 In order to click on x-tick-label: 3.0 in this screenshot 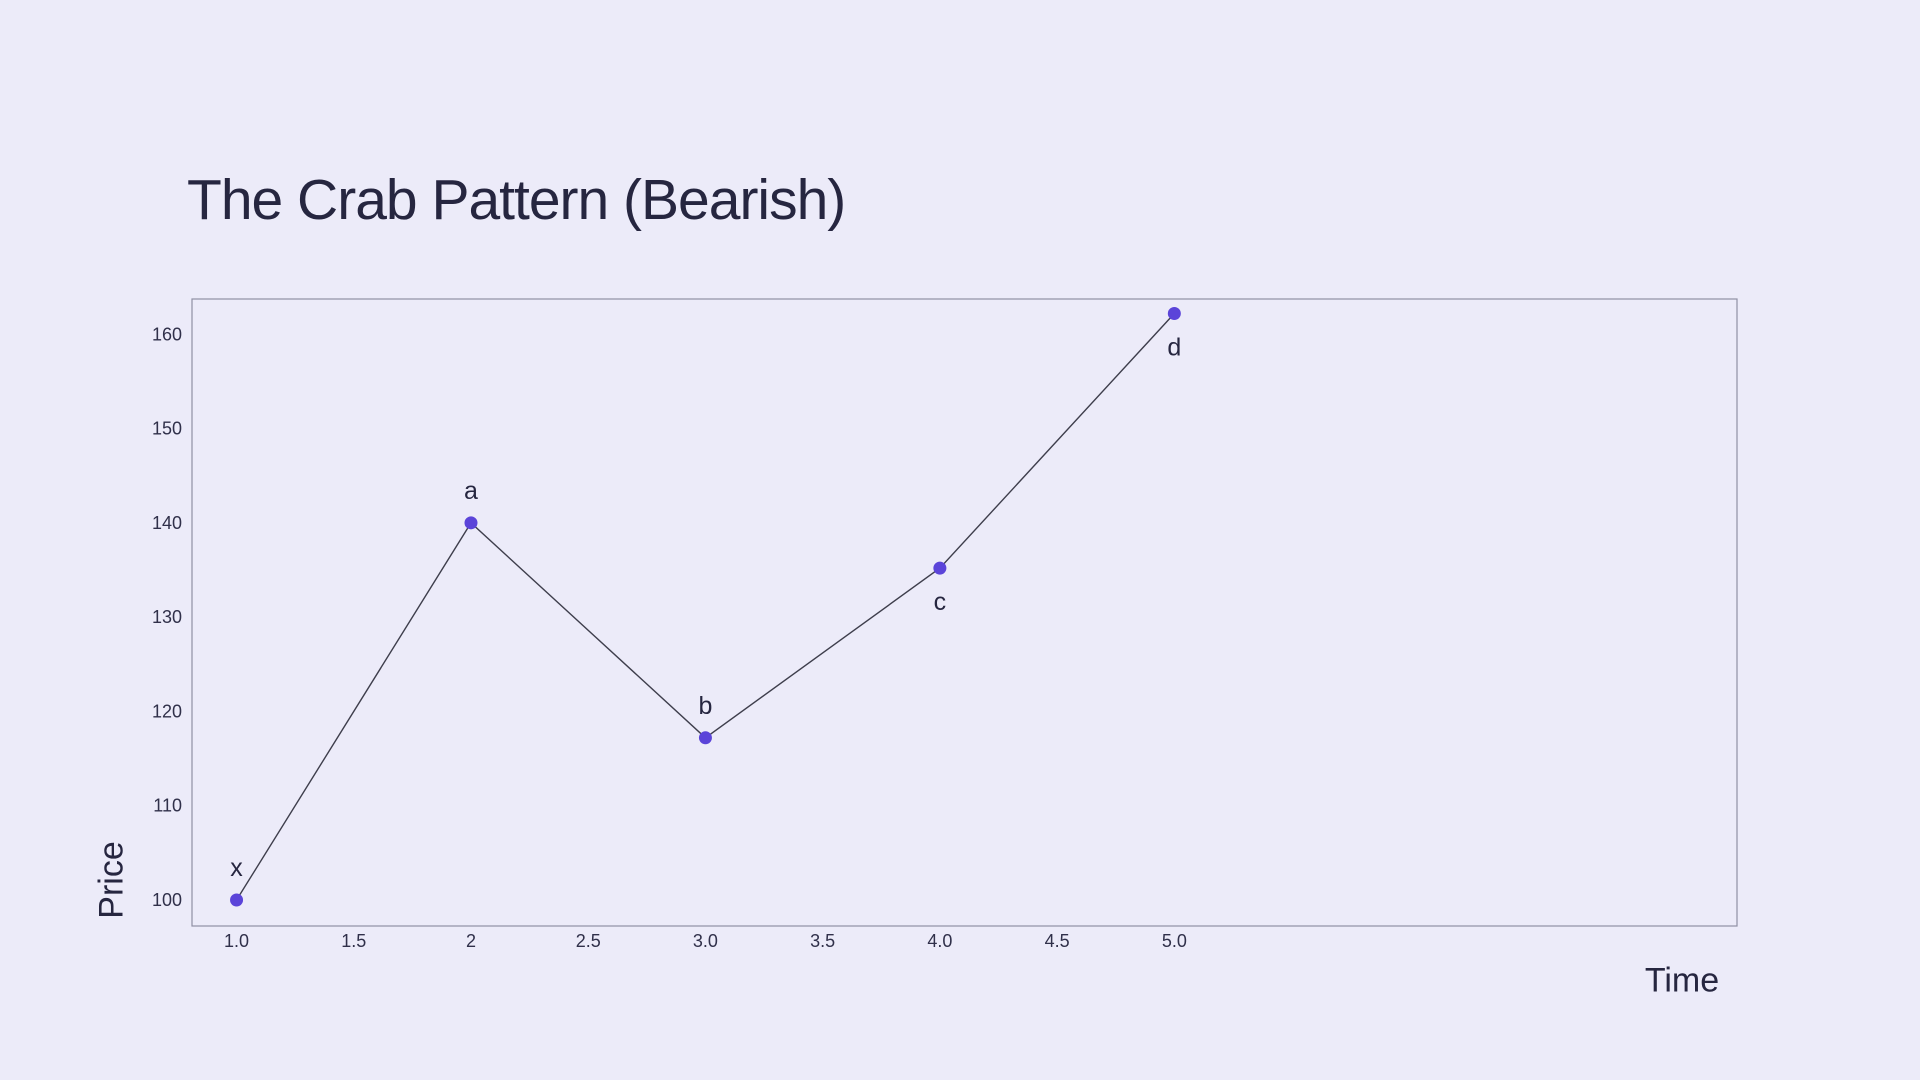, I will do `click(705, 941)`.